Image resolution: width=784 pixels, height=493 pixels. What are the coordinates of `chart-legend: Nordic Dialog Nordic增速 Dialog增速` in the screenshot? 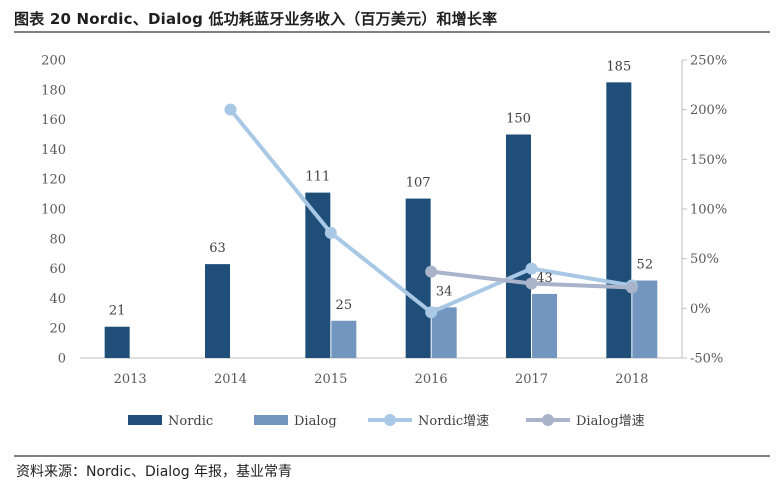 It's located at (386, 421).